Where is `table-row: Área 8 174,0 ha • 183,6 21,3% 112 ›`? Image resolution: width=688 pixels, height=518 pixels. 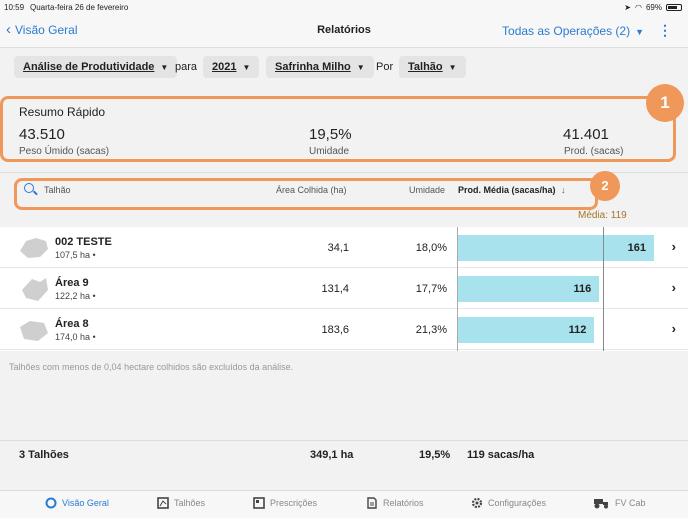 table-row: Área 8 174,0 ha • 183,6 21,3% 112 › is located at coordinates (344, 329).